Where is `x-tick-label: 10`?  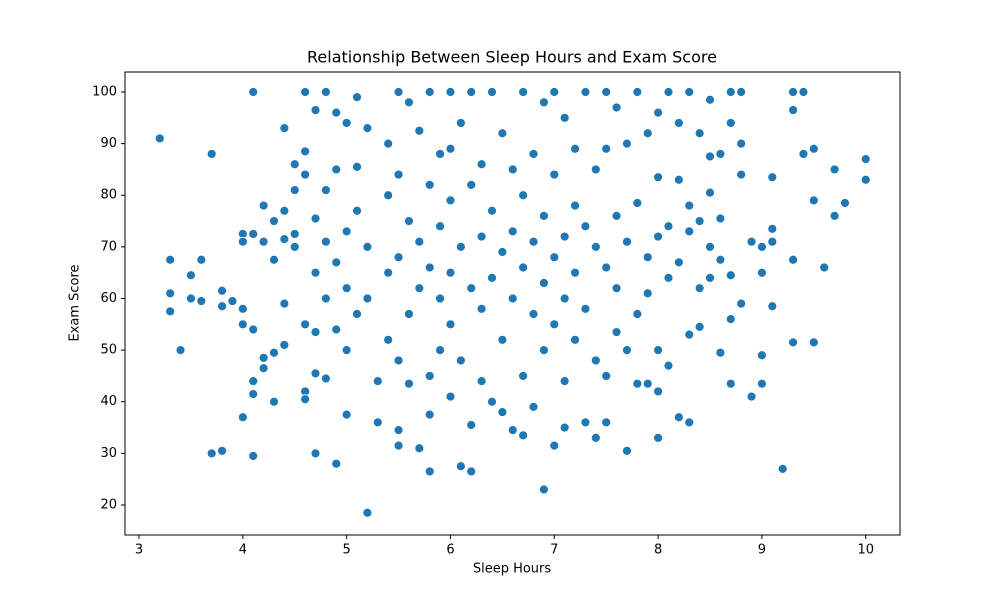 x-tick-label: 10 is located at coordinates (865, 550).